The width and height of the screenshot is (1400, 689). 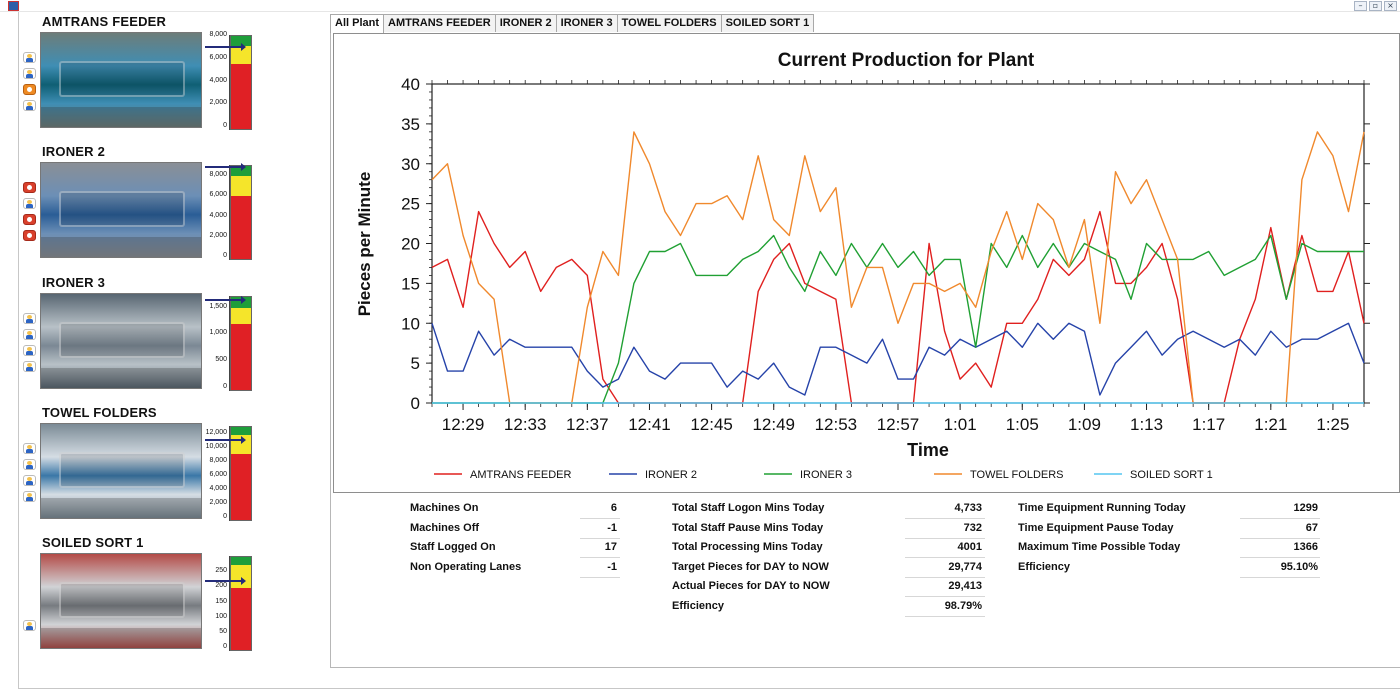 I want to click on machine-title: IRONER 2, so click(x=74, y=151).